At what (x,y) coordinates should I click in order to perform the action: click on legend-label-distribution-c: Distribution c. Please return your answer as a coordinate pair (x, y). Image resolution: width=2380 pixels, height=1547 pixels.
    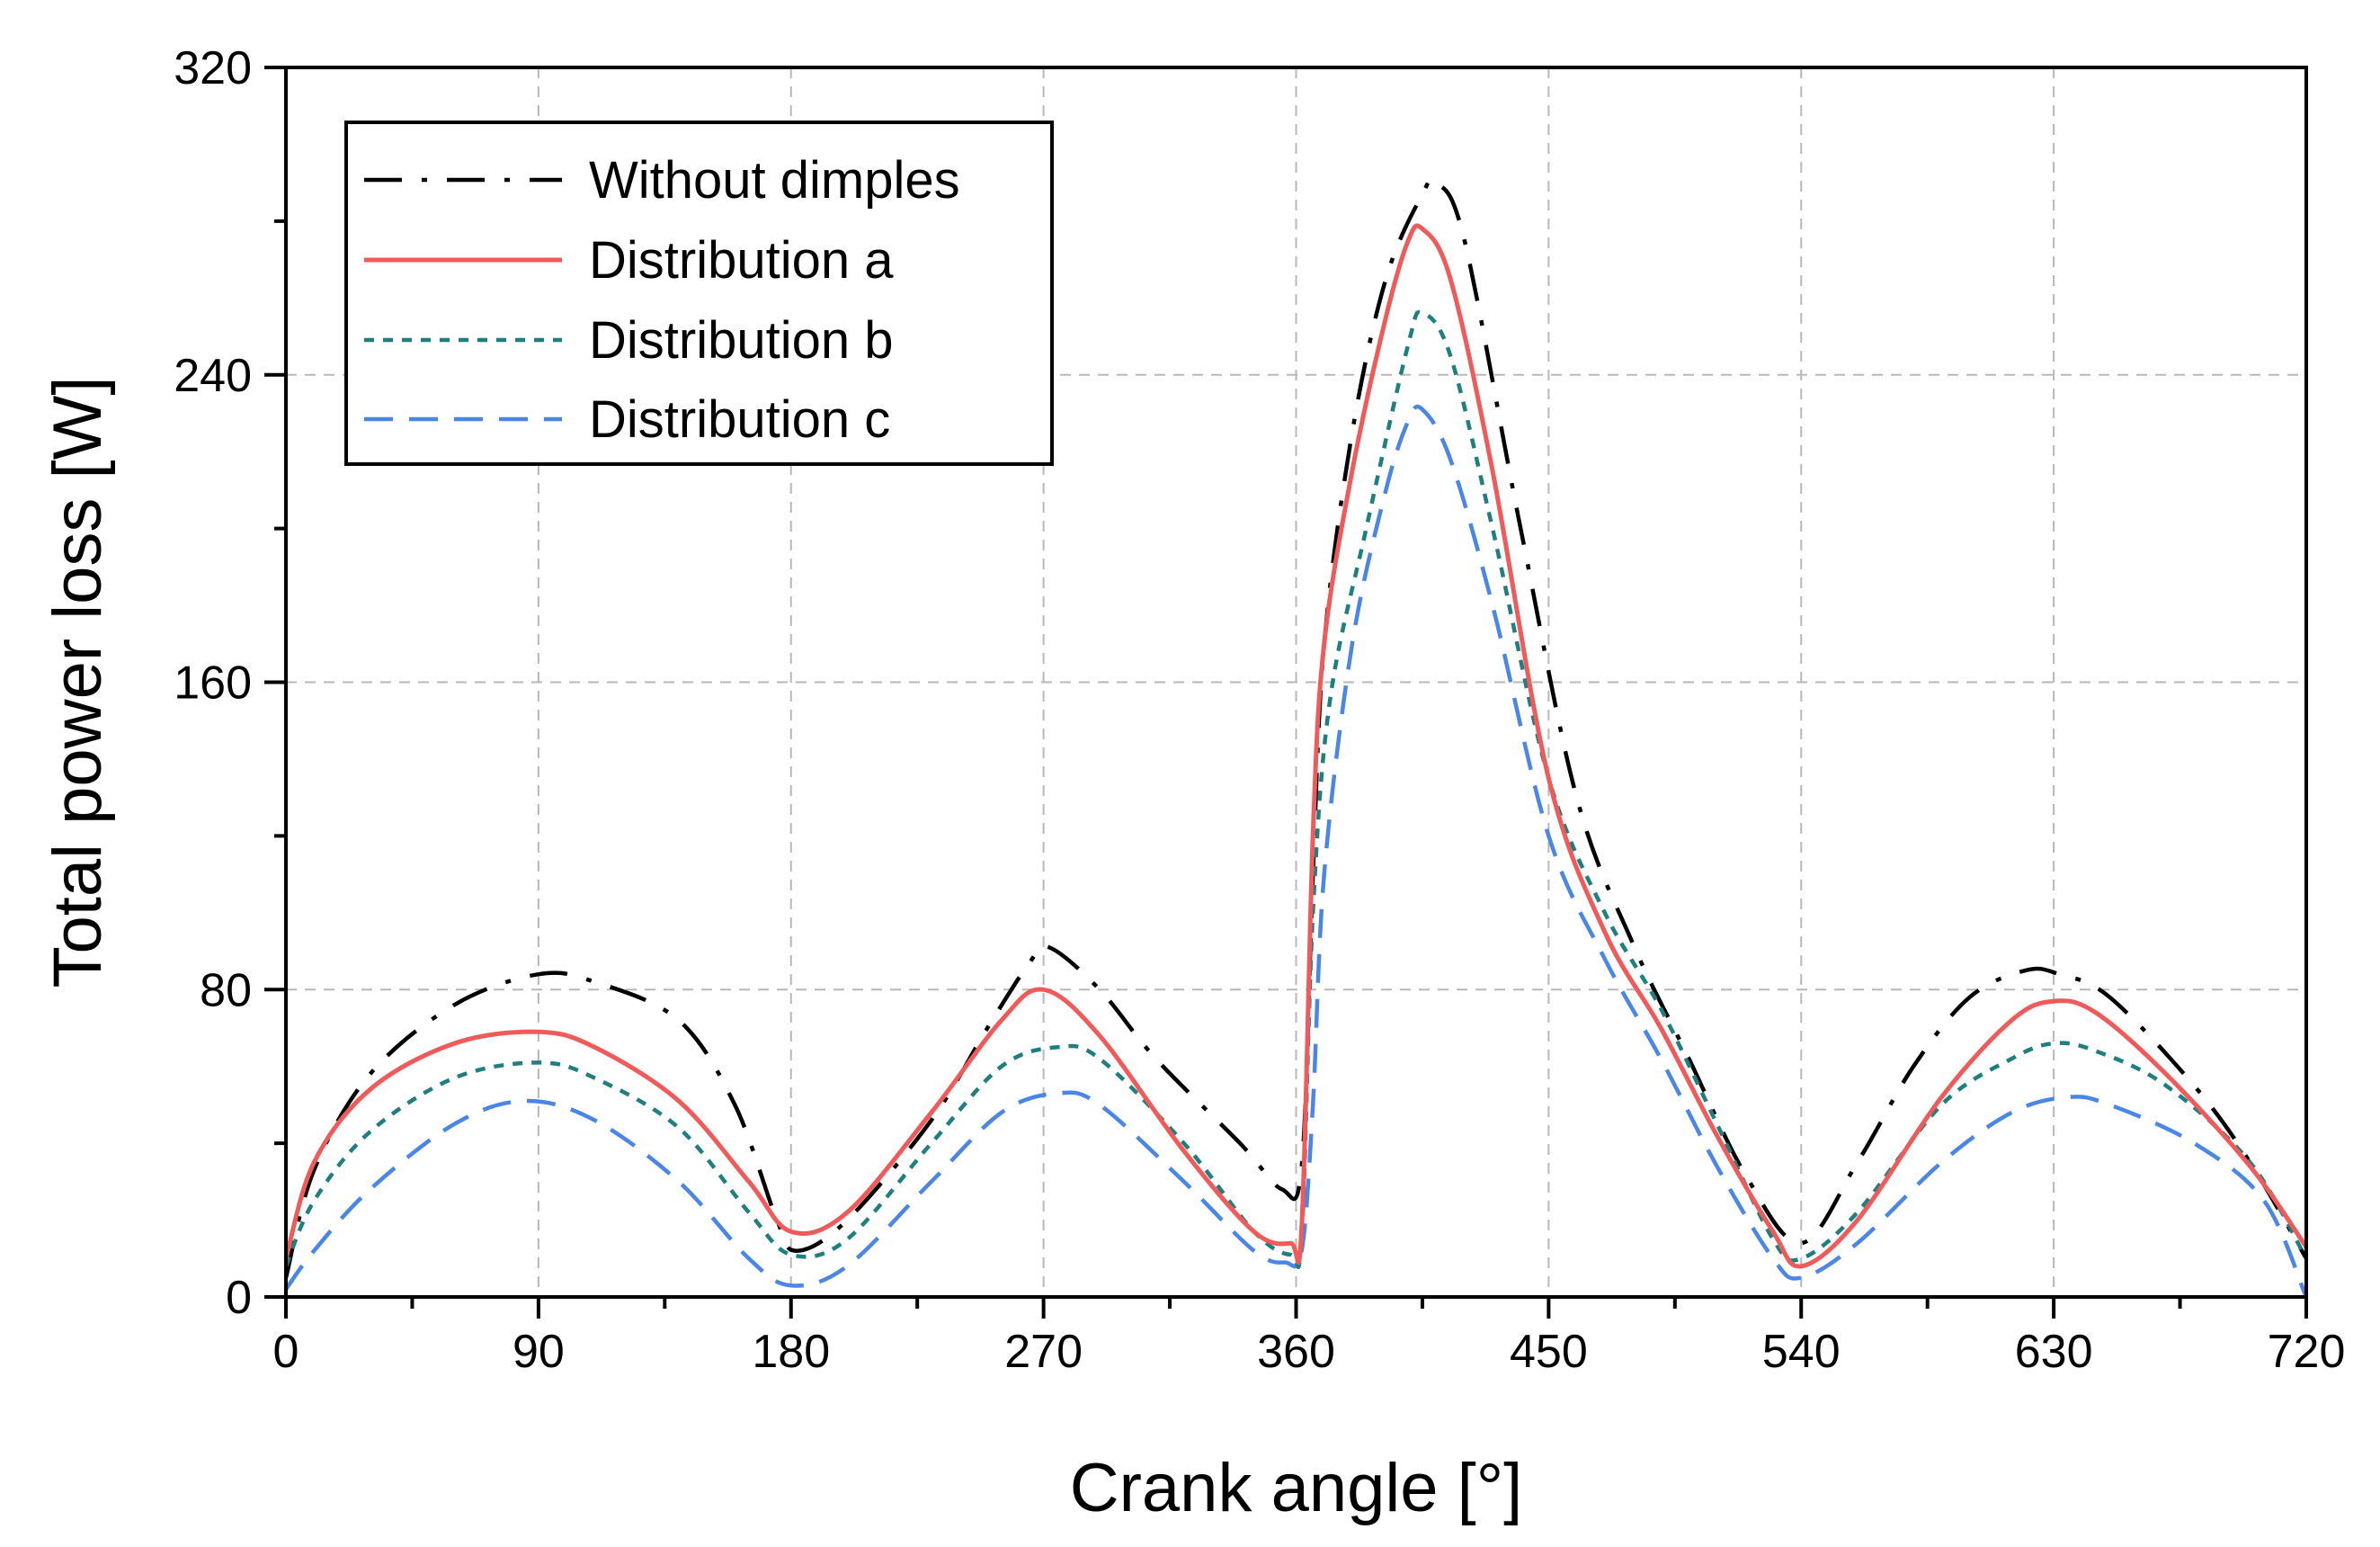
    Looking at the image, I should click on (739, 419).